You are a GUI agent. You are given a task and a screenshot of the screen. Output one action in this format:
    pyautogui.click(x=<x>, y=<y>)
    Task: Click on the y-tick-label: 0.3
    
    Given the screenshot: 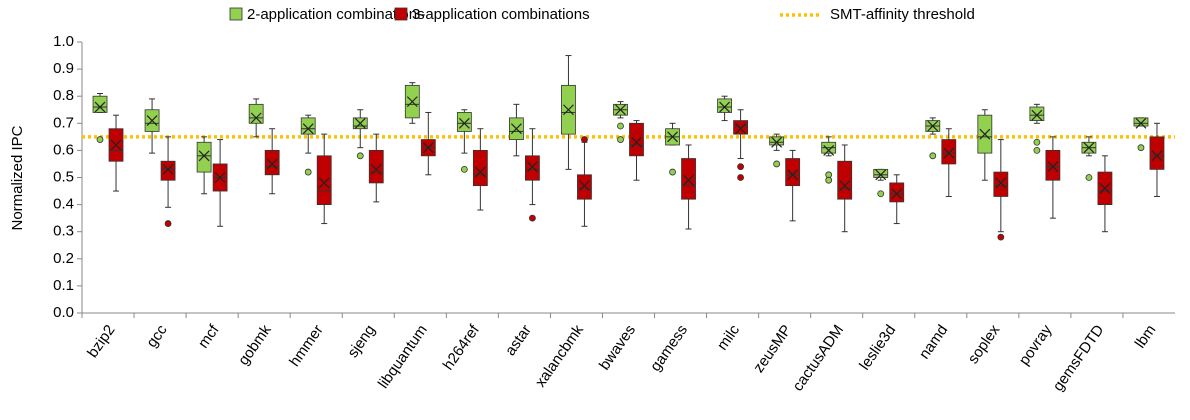 What is the action you would take?
    pyautogui.click(x=63, y=231)
    